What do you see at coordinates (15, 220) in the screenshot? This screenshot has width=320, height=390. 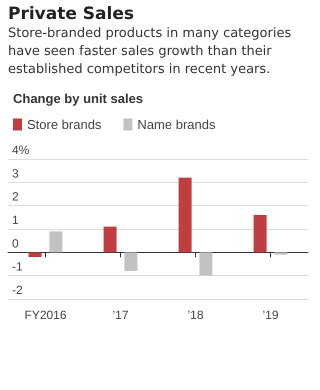 I see `y-tick-label: 1` at bounding box center [15, 220].